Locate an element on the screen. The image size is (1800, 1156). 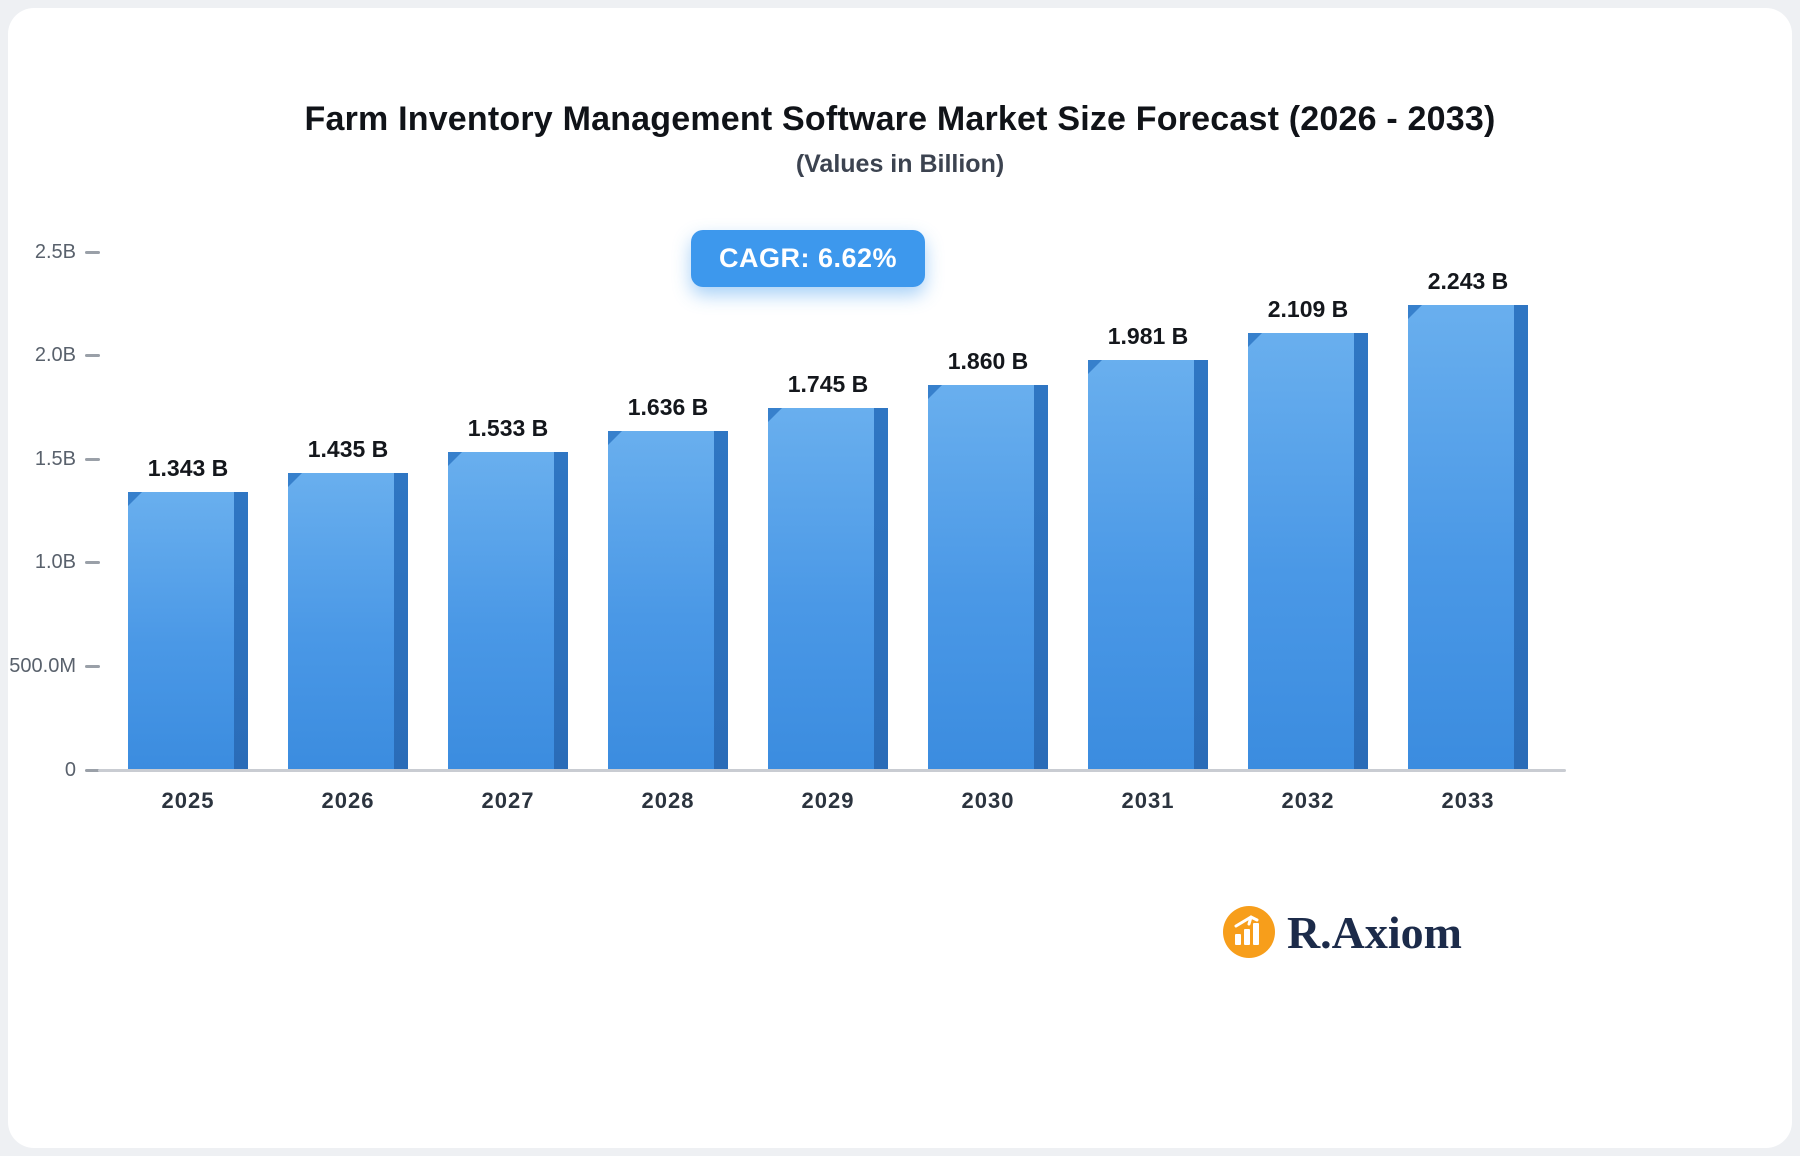
x-axis-label: 2029 is located at coordinates (828, 800).